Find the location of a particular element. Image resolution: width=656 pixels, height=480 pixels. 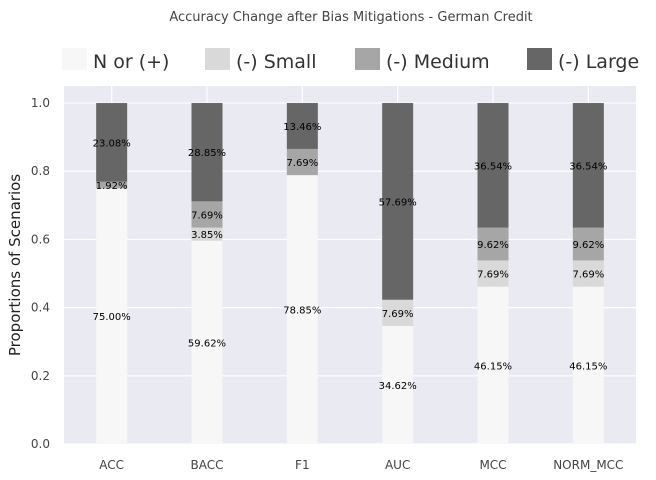

data-label: 57.69% is located at coordinates (398, 202).